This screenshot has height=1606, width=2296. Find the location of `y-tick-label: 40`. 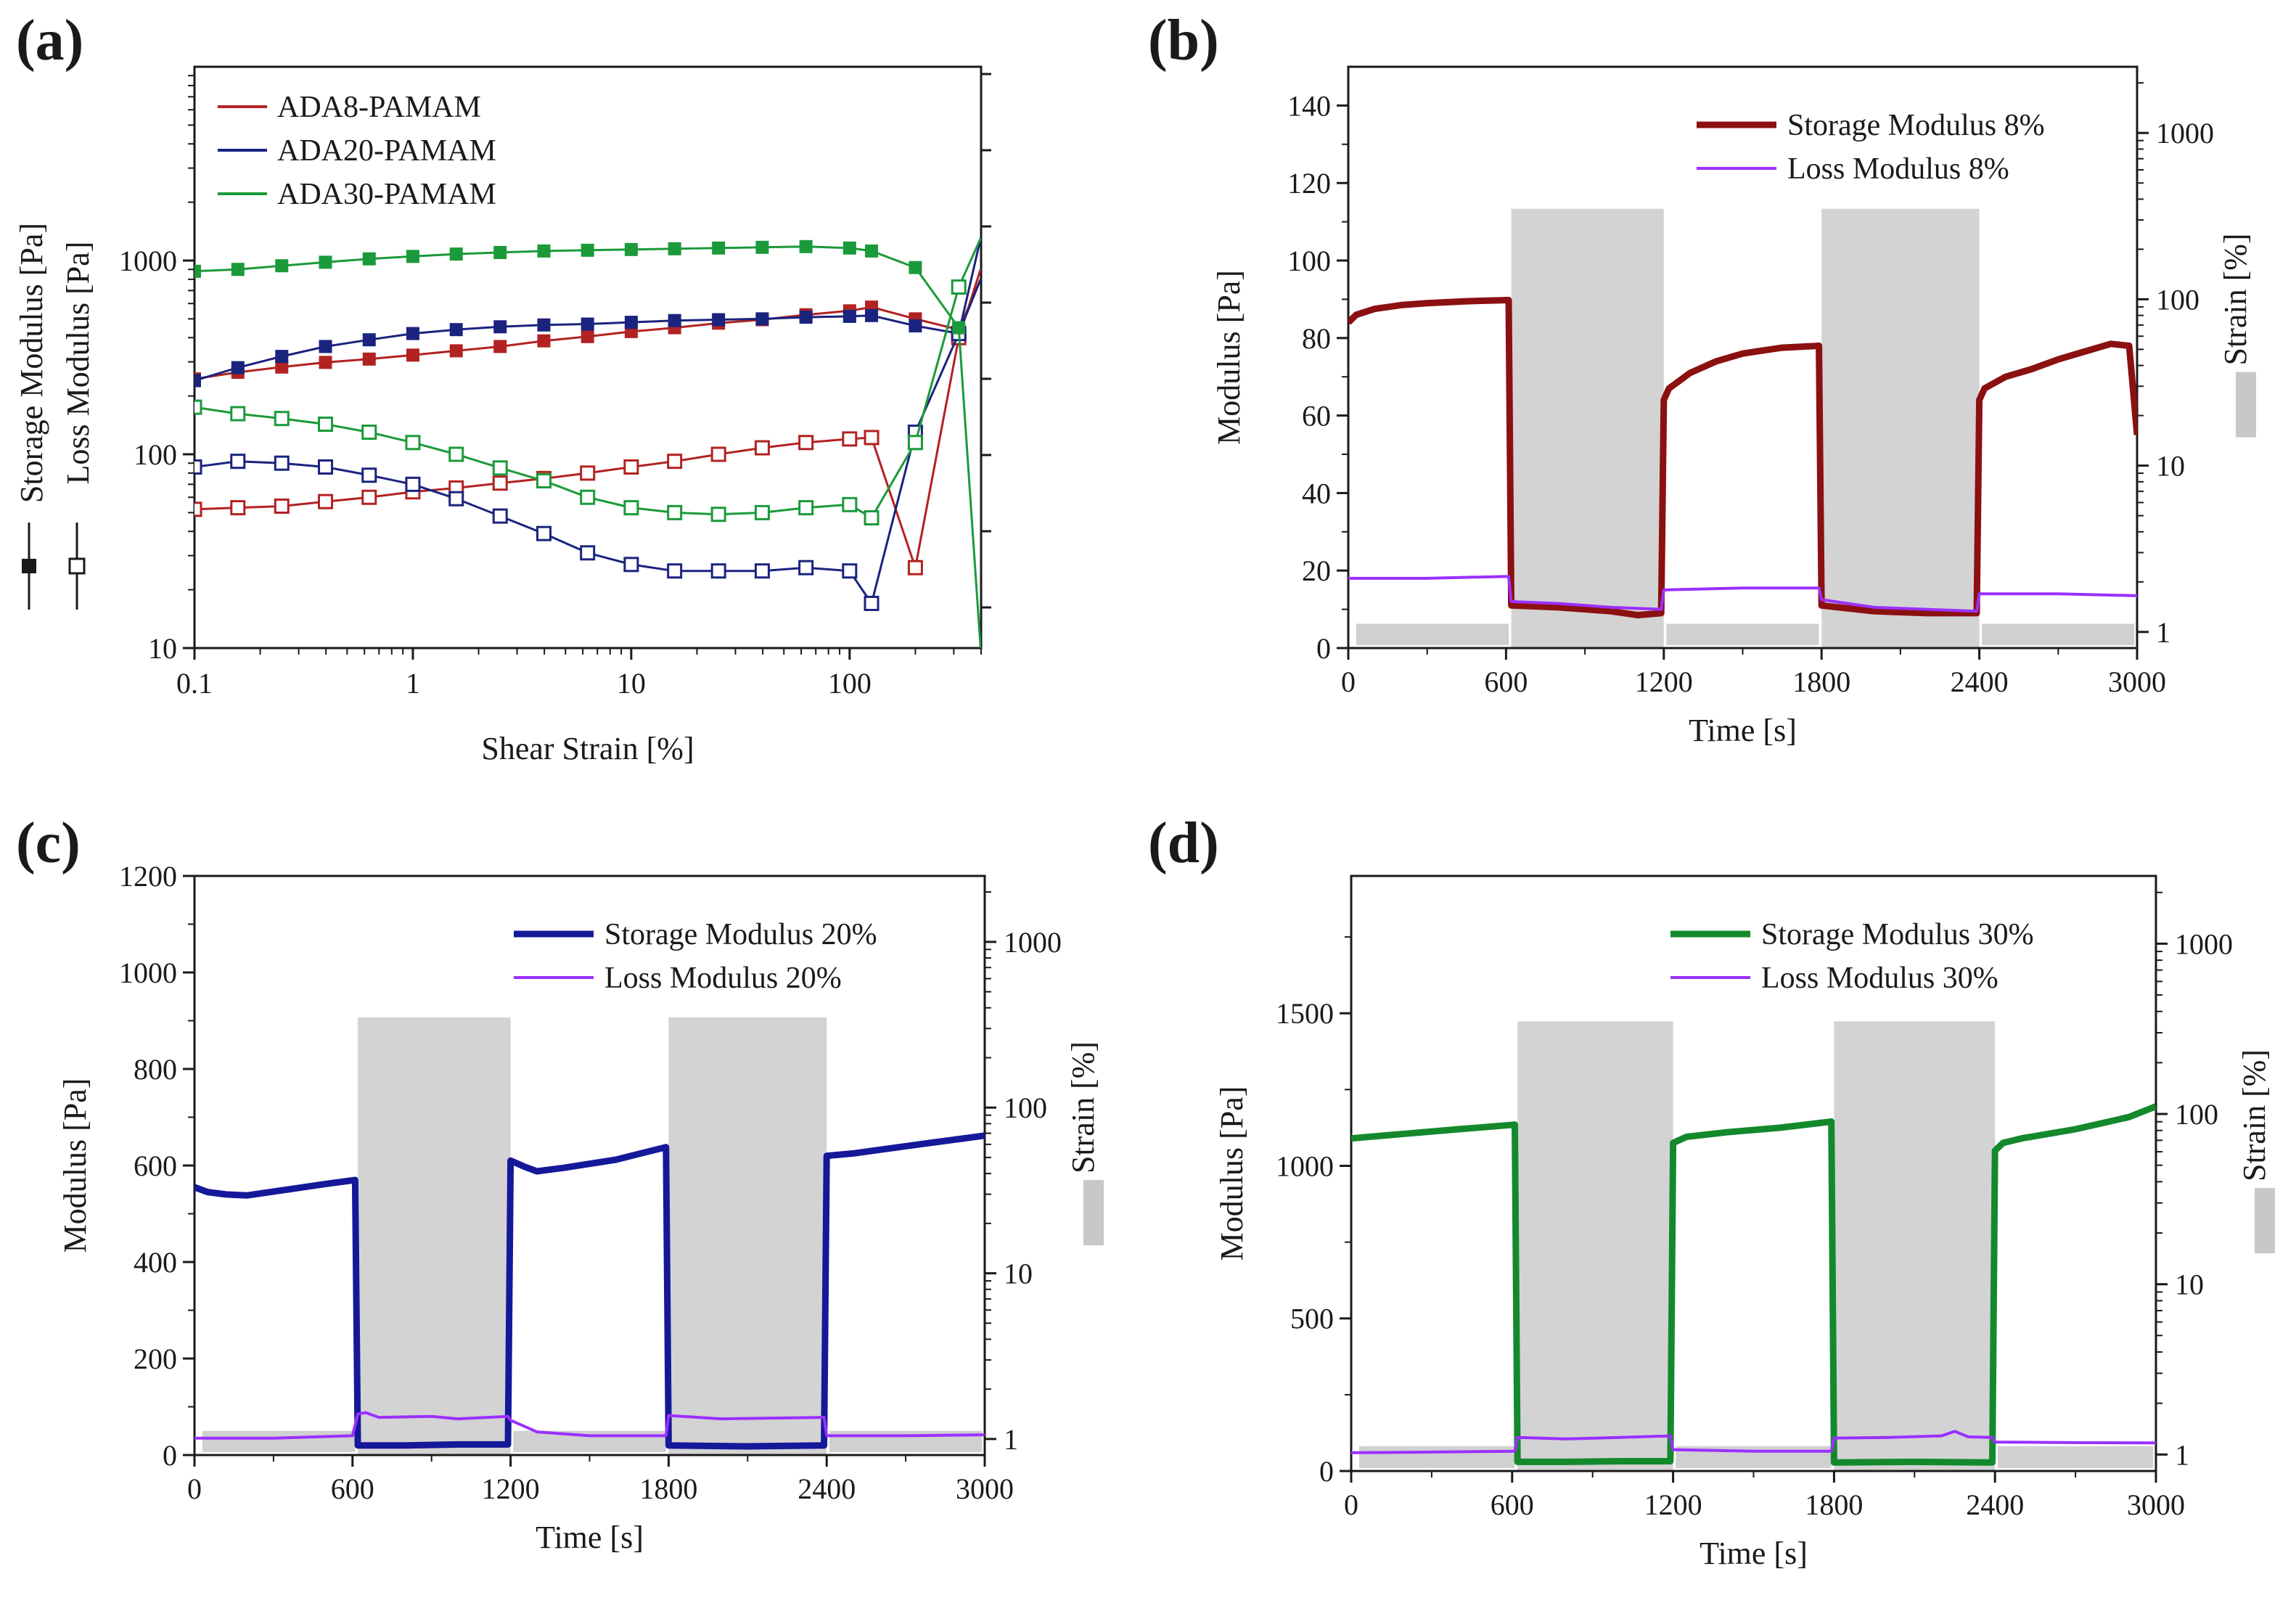

y-tick-label: 40 is located at coordinates (1316, 493).